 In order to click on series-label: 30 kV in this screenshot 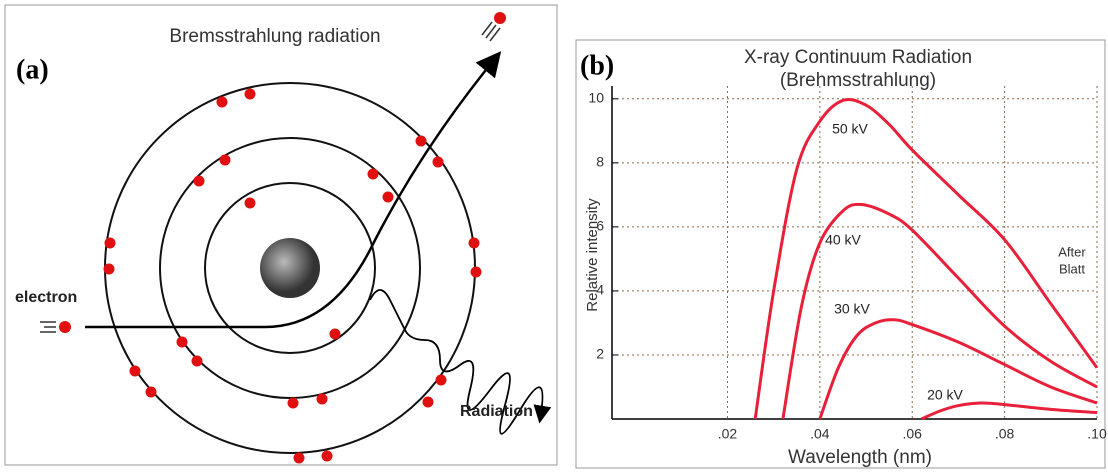, I will do `click(852, 309)`.